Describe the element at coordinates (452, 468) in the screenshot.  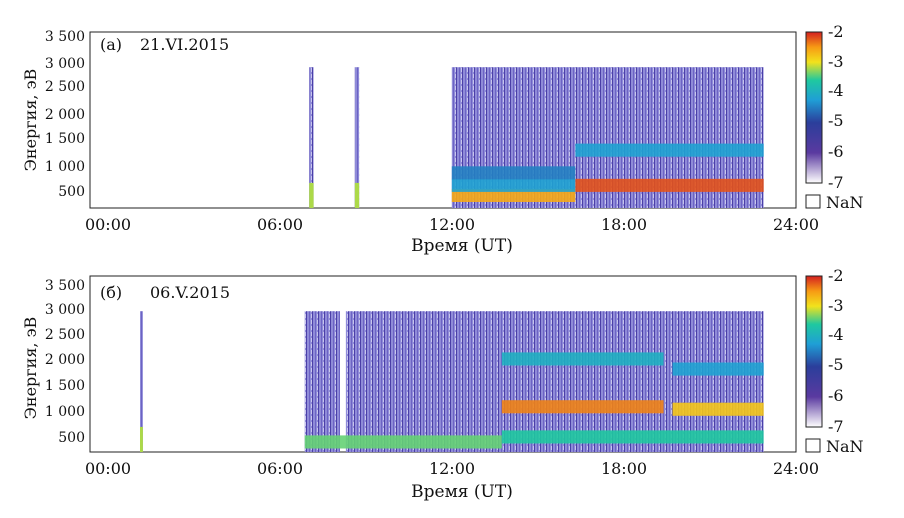
I see `panel-b-xtick-label: 12:00` at that location.